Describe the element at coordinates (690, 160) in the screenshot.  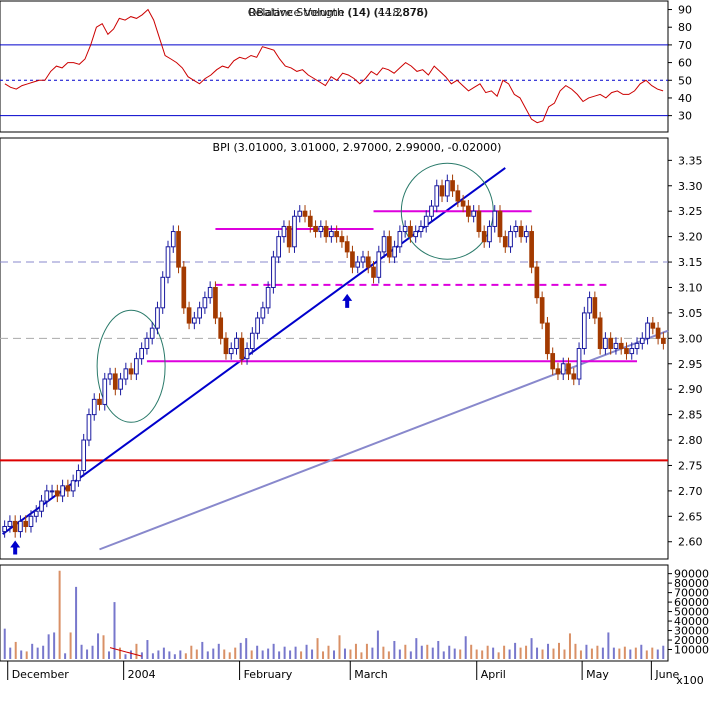
I see `price-tick-label: 3.35` at that location.